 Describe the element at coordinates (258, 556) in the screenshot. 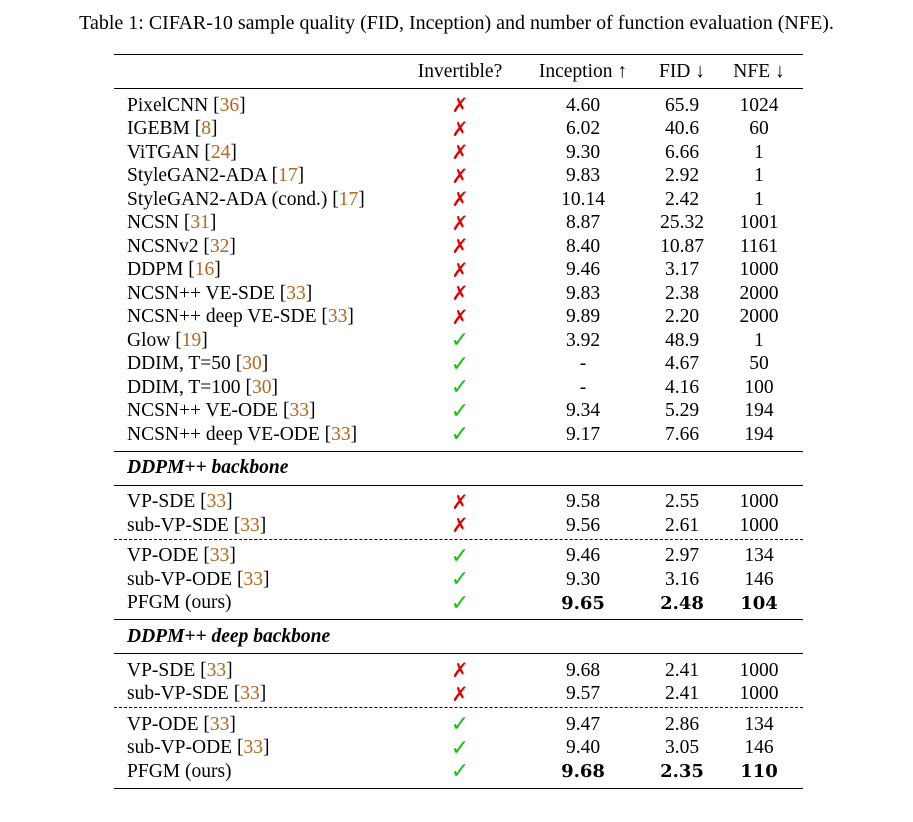

I see `method-name: VP-ODE [33]` at that location.